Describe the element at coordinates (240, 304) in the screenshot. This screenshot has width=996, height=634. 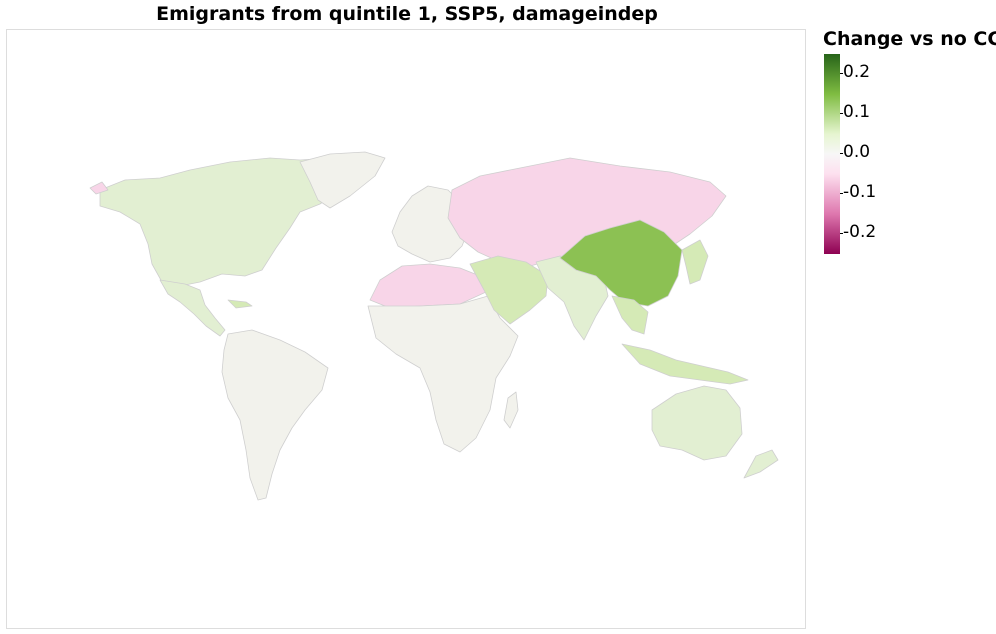
I see `region-caribbean` at that location.